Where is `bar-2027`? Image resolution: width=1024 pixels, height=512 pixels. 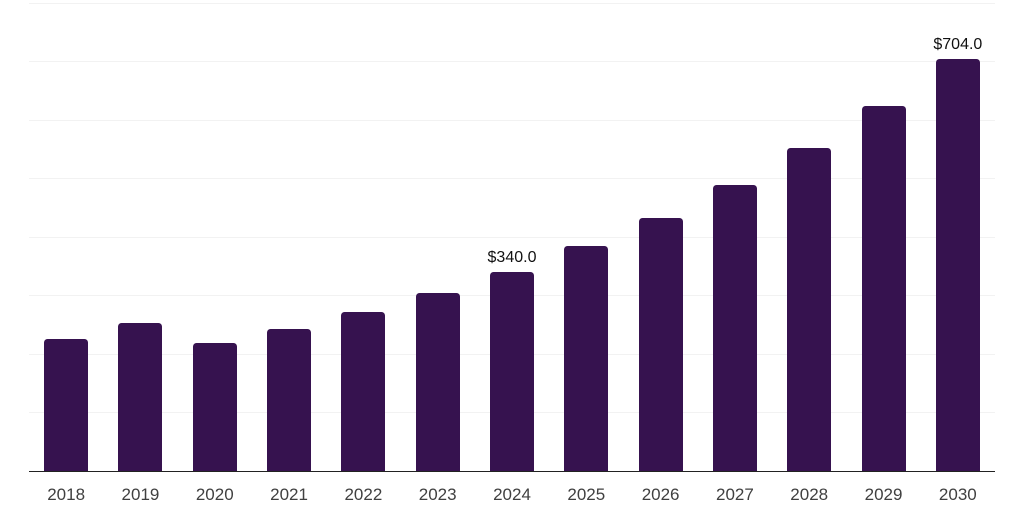
bar-2027 is located at coordinates (734, 327).